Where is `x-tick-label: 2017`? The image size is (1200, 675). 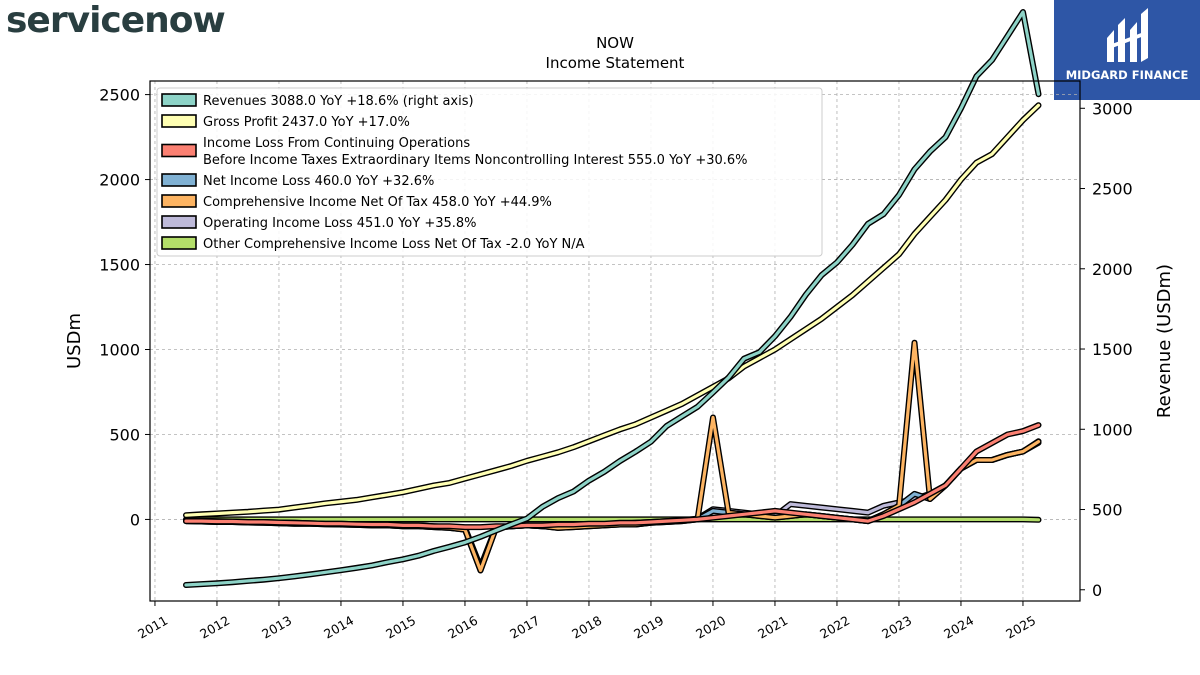
x-tick-label: 2017 is located at coordinates (524, 627).